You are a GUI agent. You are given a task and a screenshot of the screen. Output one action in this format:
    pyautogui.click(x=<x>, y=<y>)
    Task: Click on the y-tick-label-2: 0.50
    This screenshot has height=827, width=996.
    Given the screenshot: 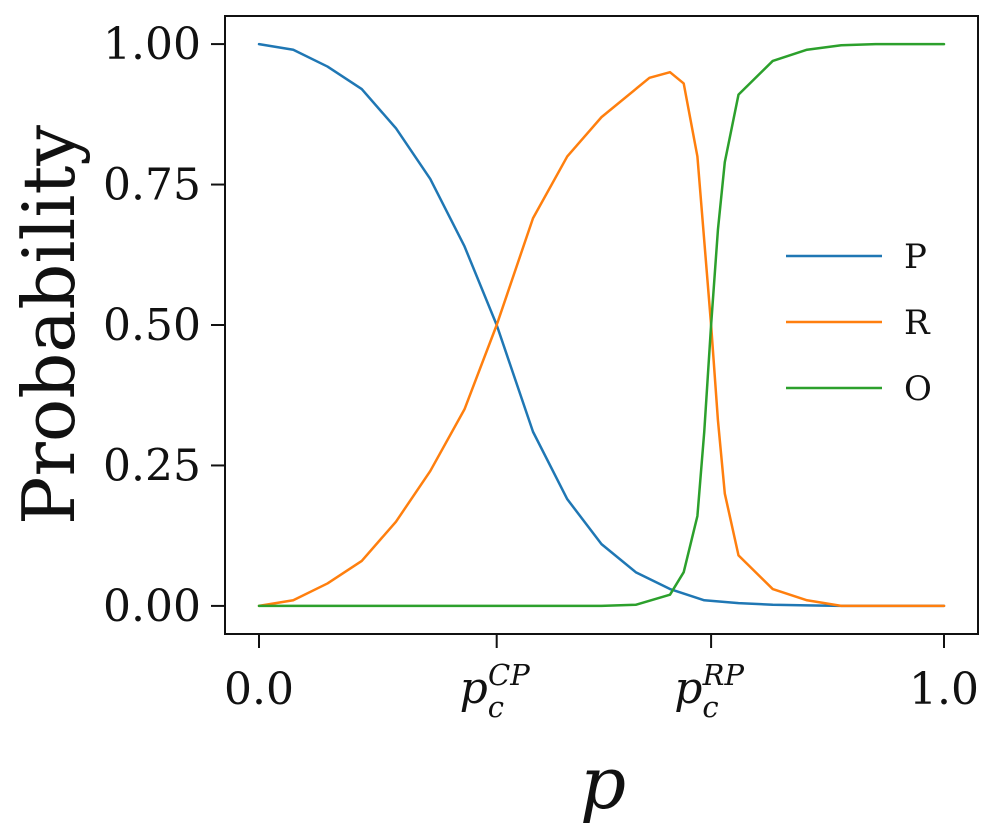 What is the action you would take?
    pyautogui.click(x=152, y=325)
    